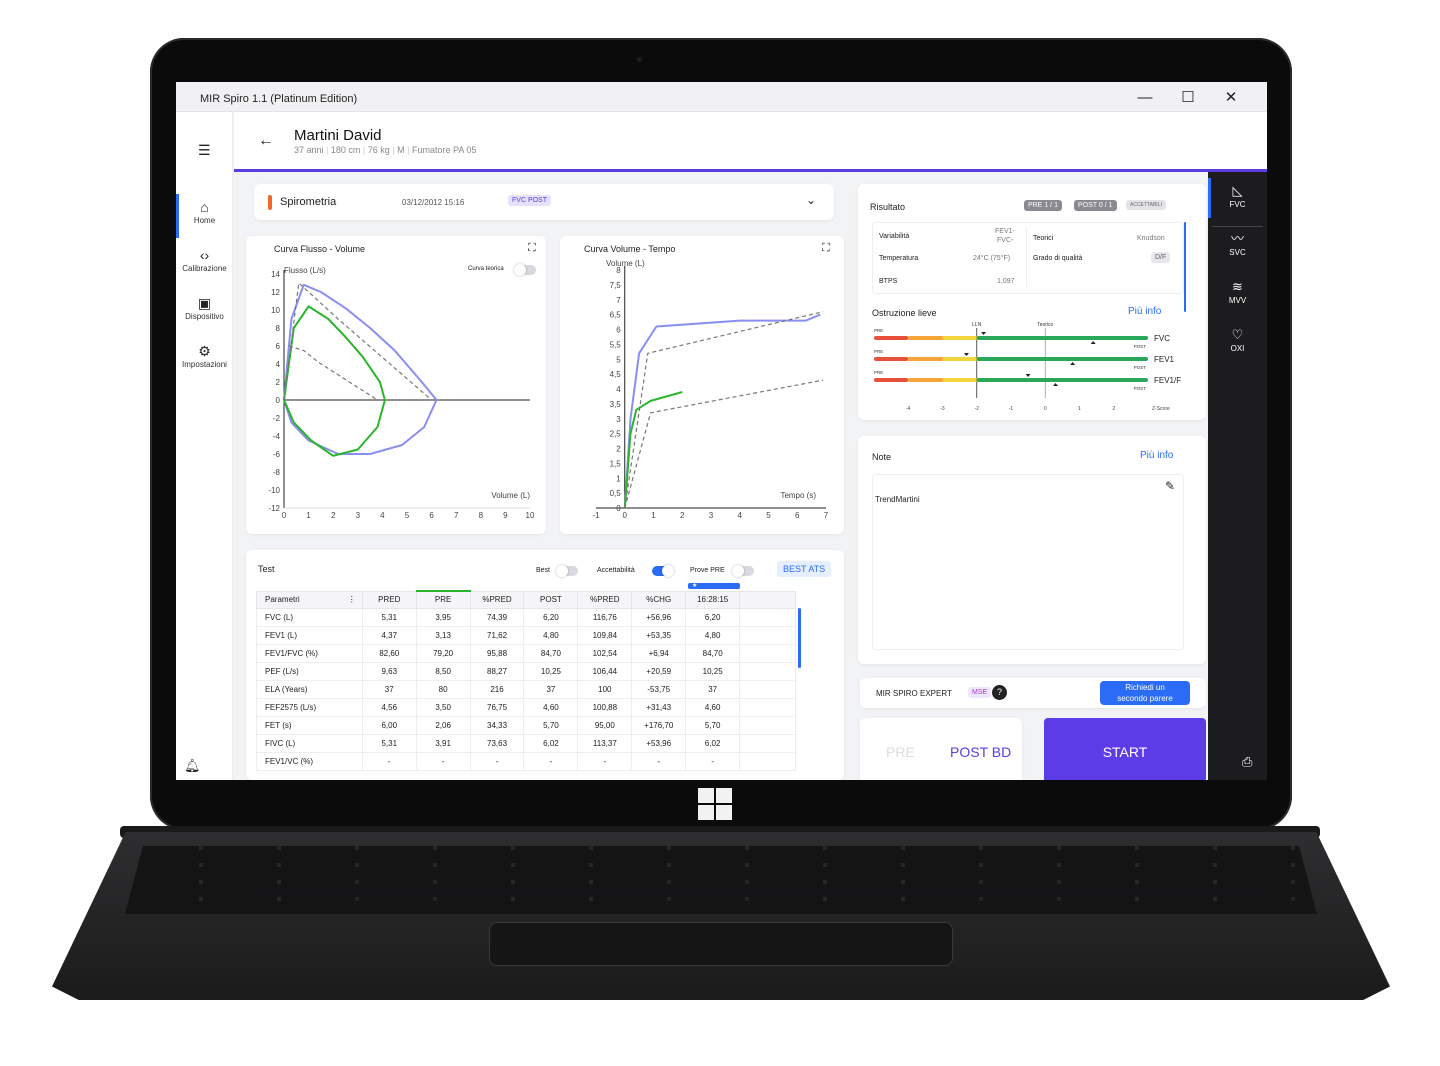 The height and width of the screenshot is (1066, 1440). What do you see at coordinates (204, 259) in the screenshot?
I see `nav-item-calibrazione: ‹› Calibrazione` at bounding box center [204, 259].